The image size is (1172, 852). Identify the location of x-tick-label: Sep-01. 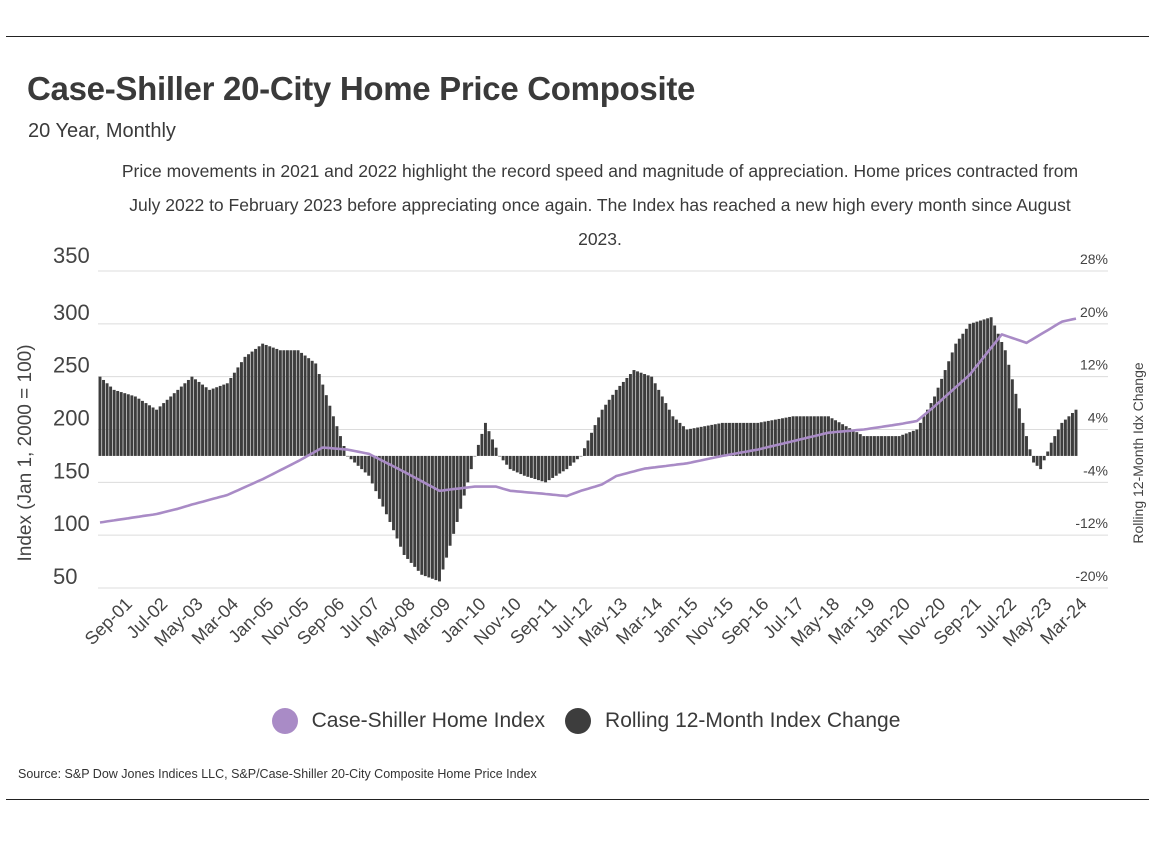
(108, 621).